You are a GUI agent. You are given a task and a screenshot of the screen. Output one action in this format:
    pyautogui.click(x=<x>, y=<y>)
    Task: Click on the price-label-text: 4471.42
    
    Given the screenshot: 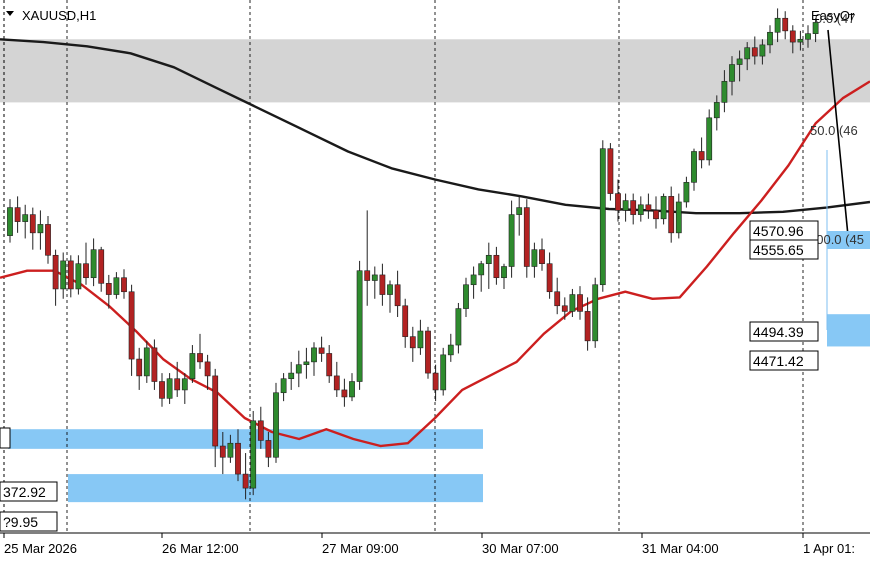 What is the action you would take?
    pyautogui.click(x=778, y=361)
    